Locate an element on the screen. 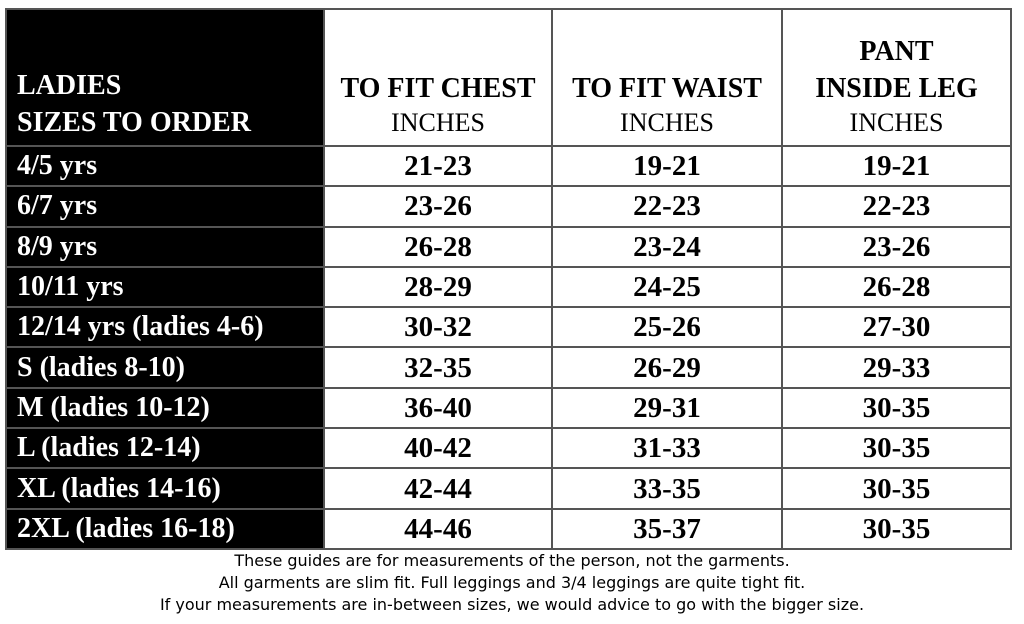 This screenshot has width=1024, height=624. chest-cell: 21-23 is located at coordinates (438, 166).